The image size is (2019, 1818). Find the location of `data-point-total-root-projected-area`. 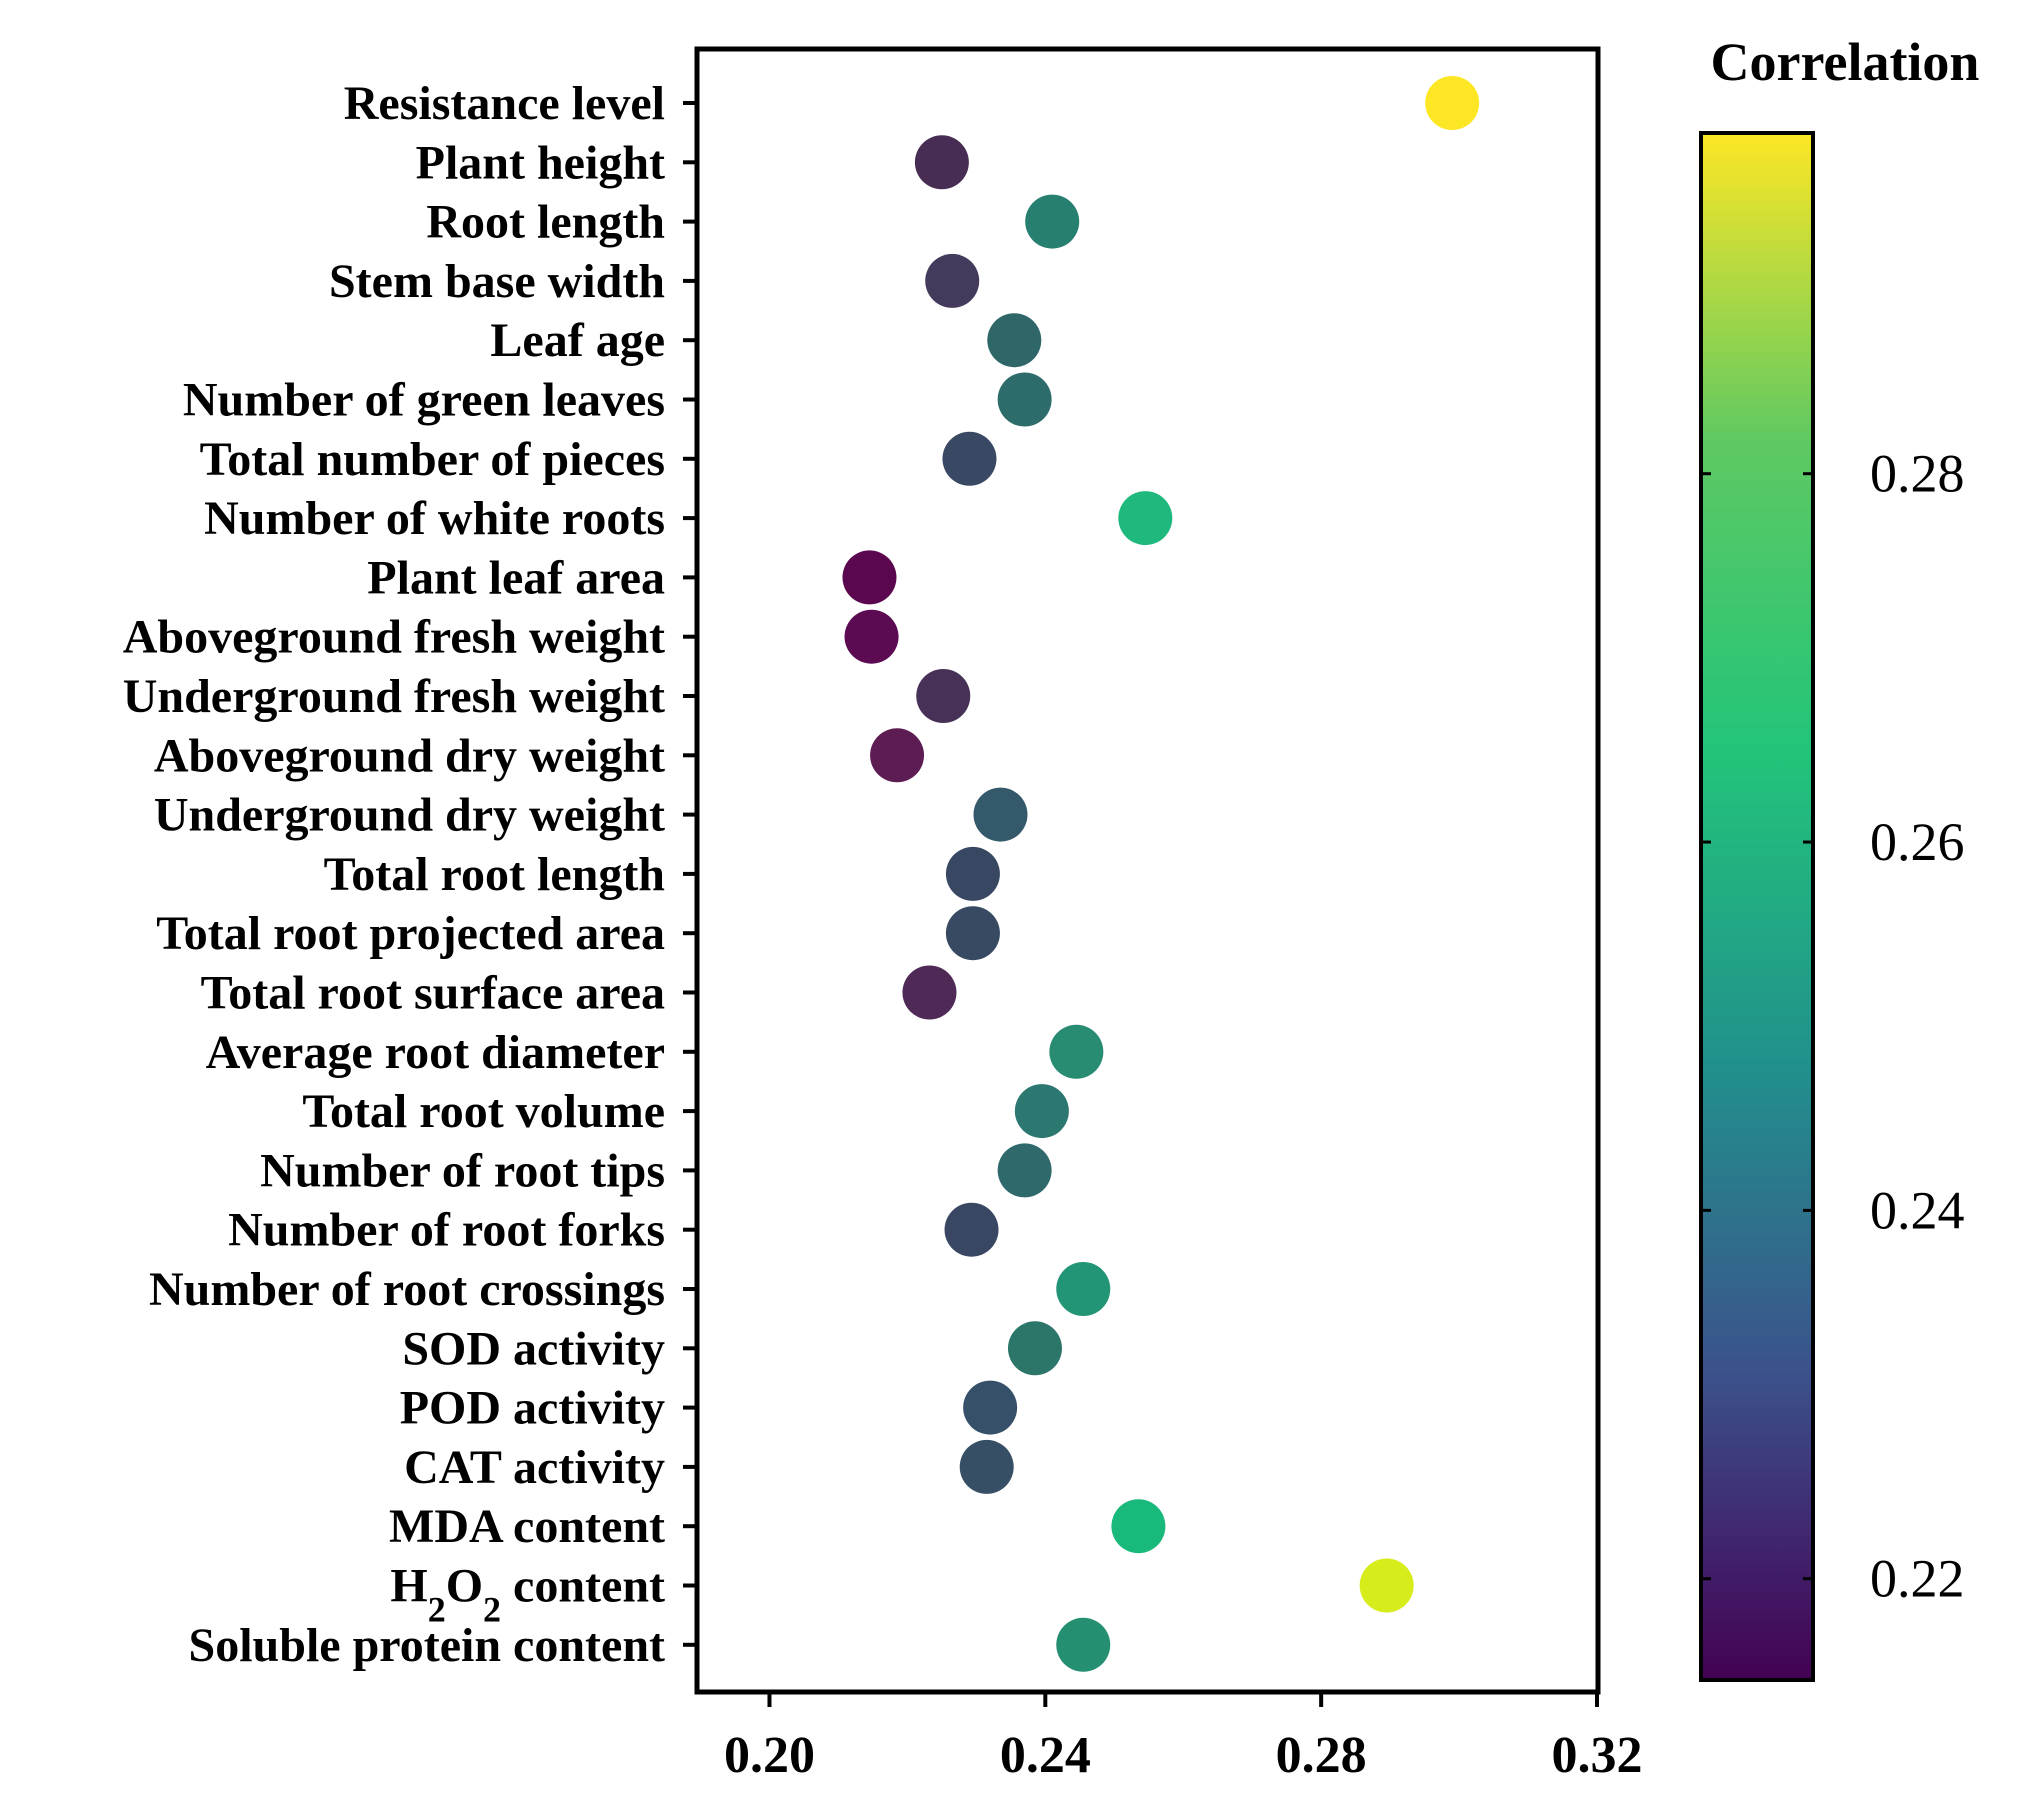

data-point-total-root-projected-area is located at coordinates (972, 933).